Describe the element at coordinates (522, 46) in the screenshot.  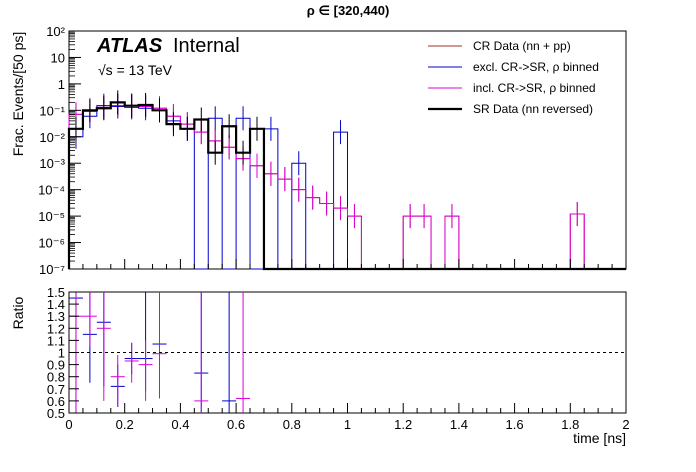
I see `legend-entry-label: CR Data (nn + pp)` at that location.